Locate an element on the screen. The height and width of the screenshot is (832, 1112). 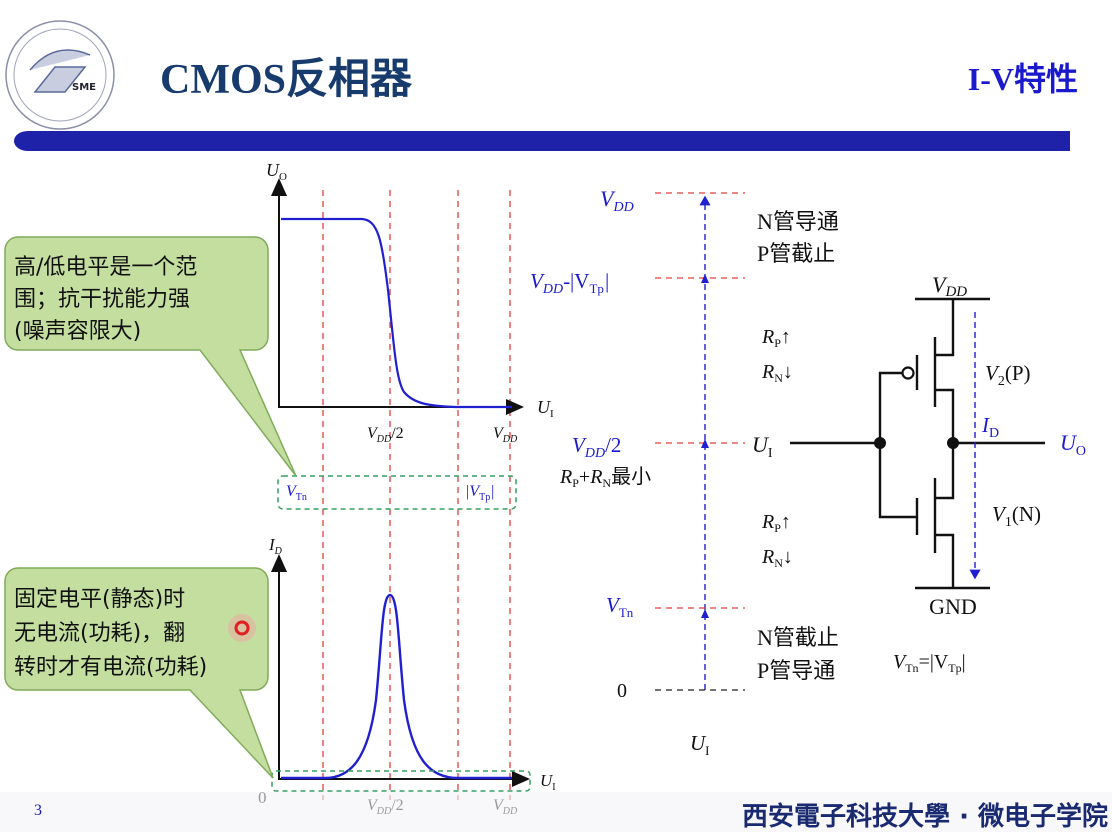
threshold-box is located at coordinates (397, 492).